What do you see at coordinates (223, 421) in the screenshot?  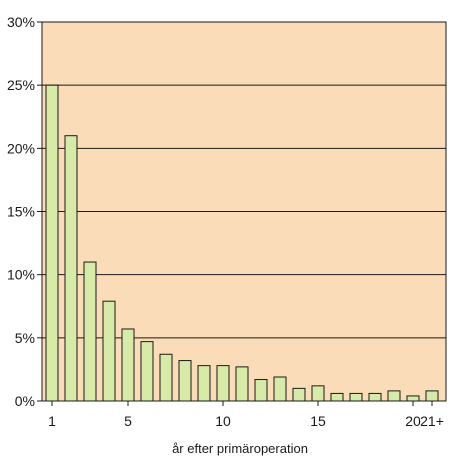 I see `x-tick-label: 10` at bounding box center [223, 421].